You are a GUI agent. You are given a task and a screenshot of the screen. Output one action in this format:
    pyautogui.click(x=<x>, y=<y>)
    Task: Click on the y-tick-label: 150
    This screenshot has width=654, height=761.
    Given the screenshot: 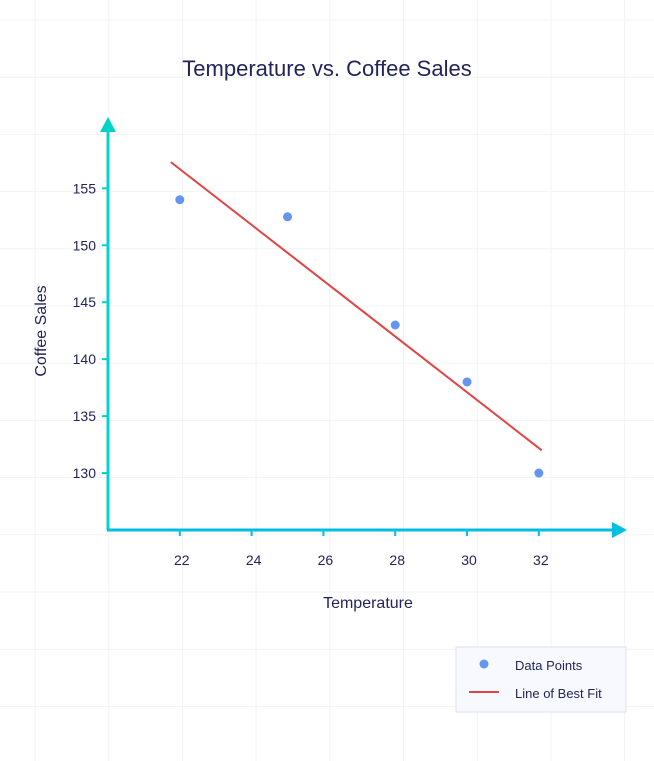 What is the action you would take?
    pyautogui.click(x=85, y=245)
    